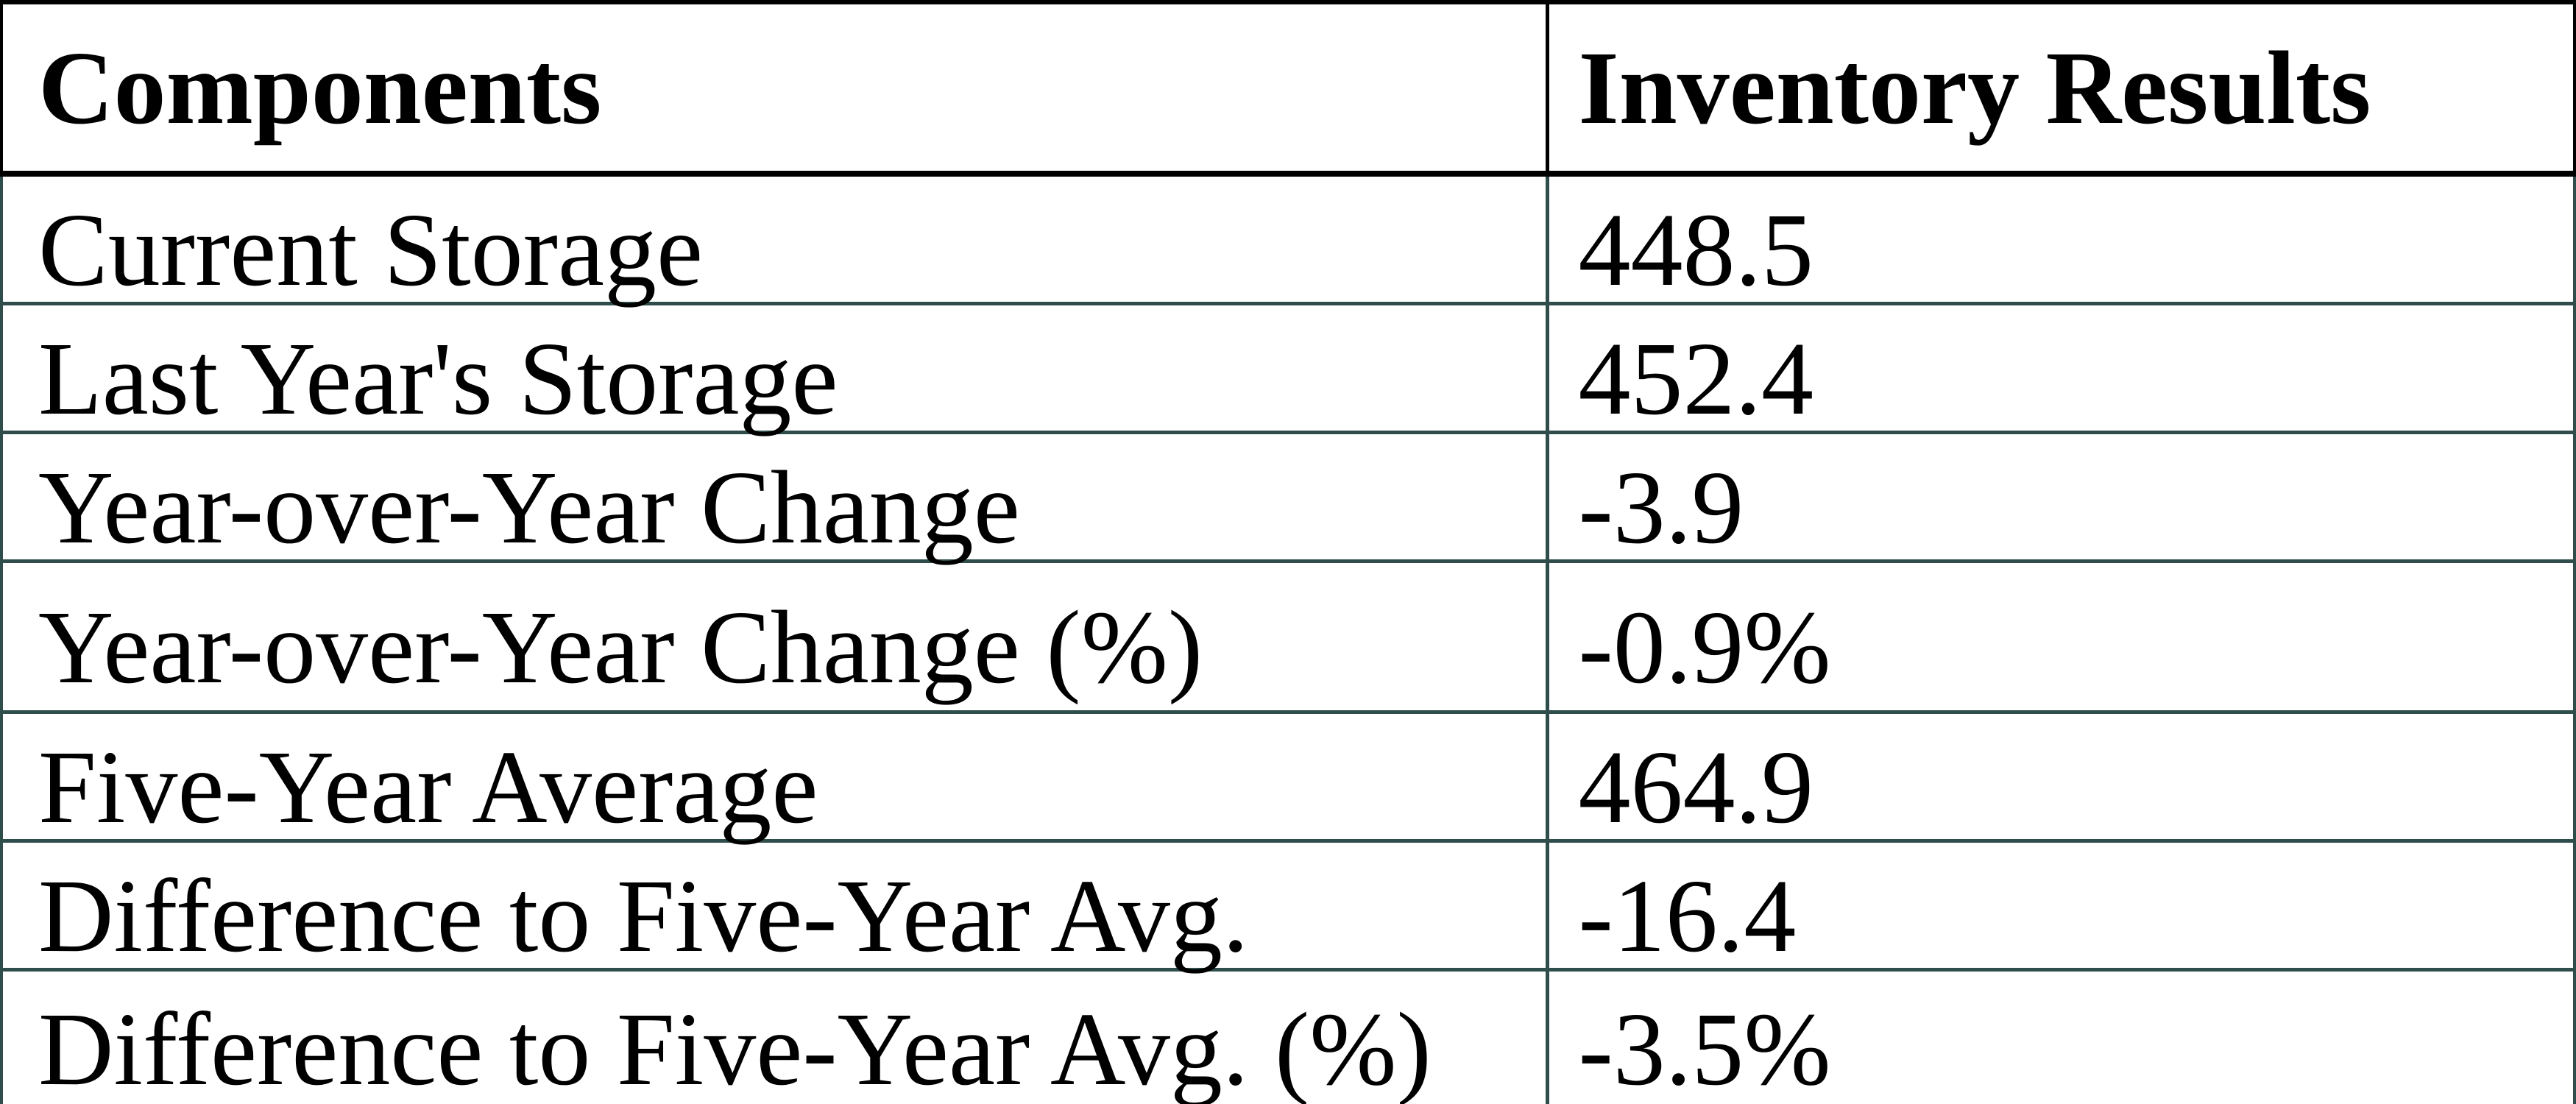 This screenshot has width=2576, height=1104. Describe the element at coordinates (2060, 1036) in the screenshot. I see `result-cell: -3.5%` at that location.